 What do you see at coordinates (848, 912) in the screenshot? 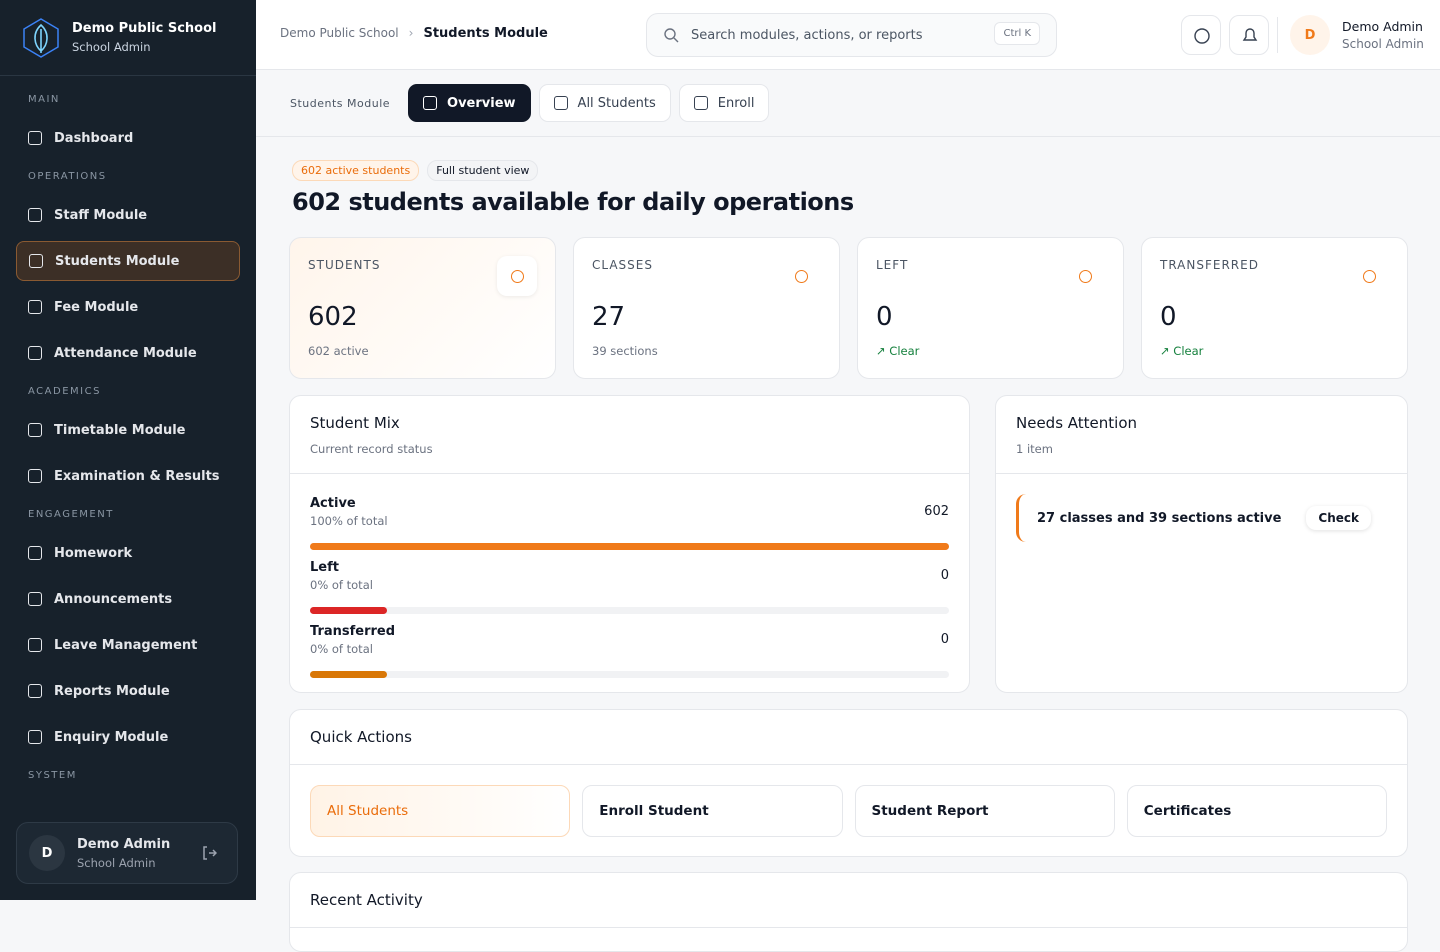
I see `recent-activity-card: Recent Activity` at bounding box center [848, 912].